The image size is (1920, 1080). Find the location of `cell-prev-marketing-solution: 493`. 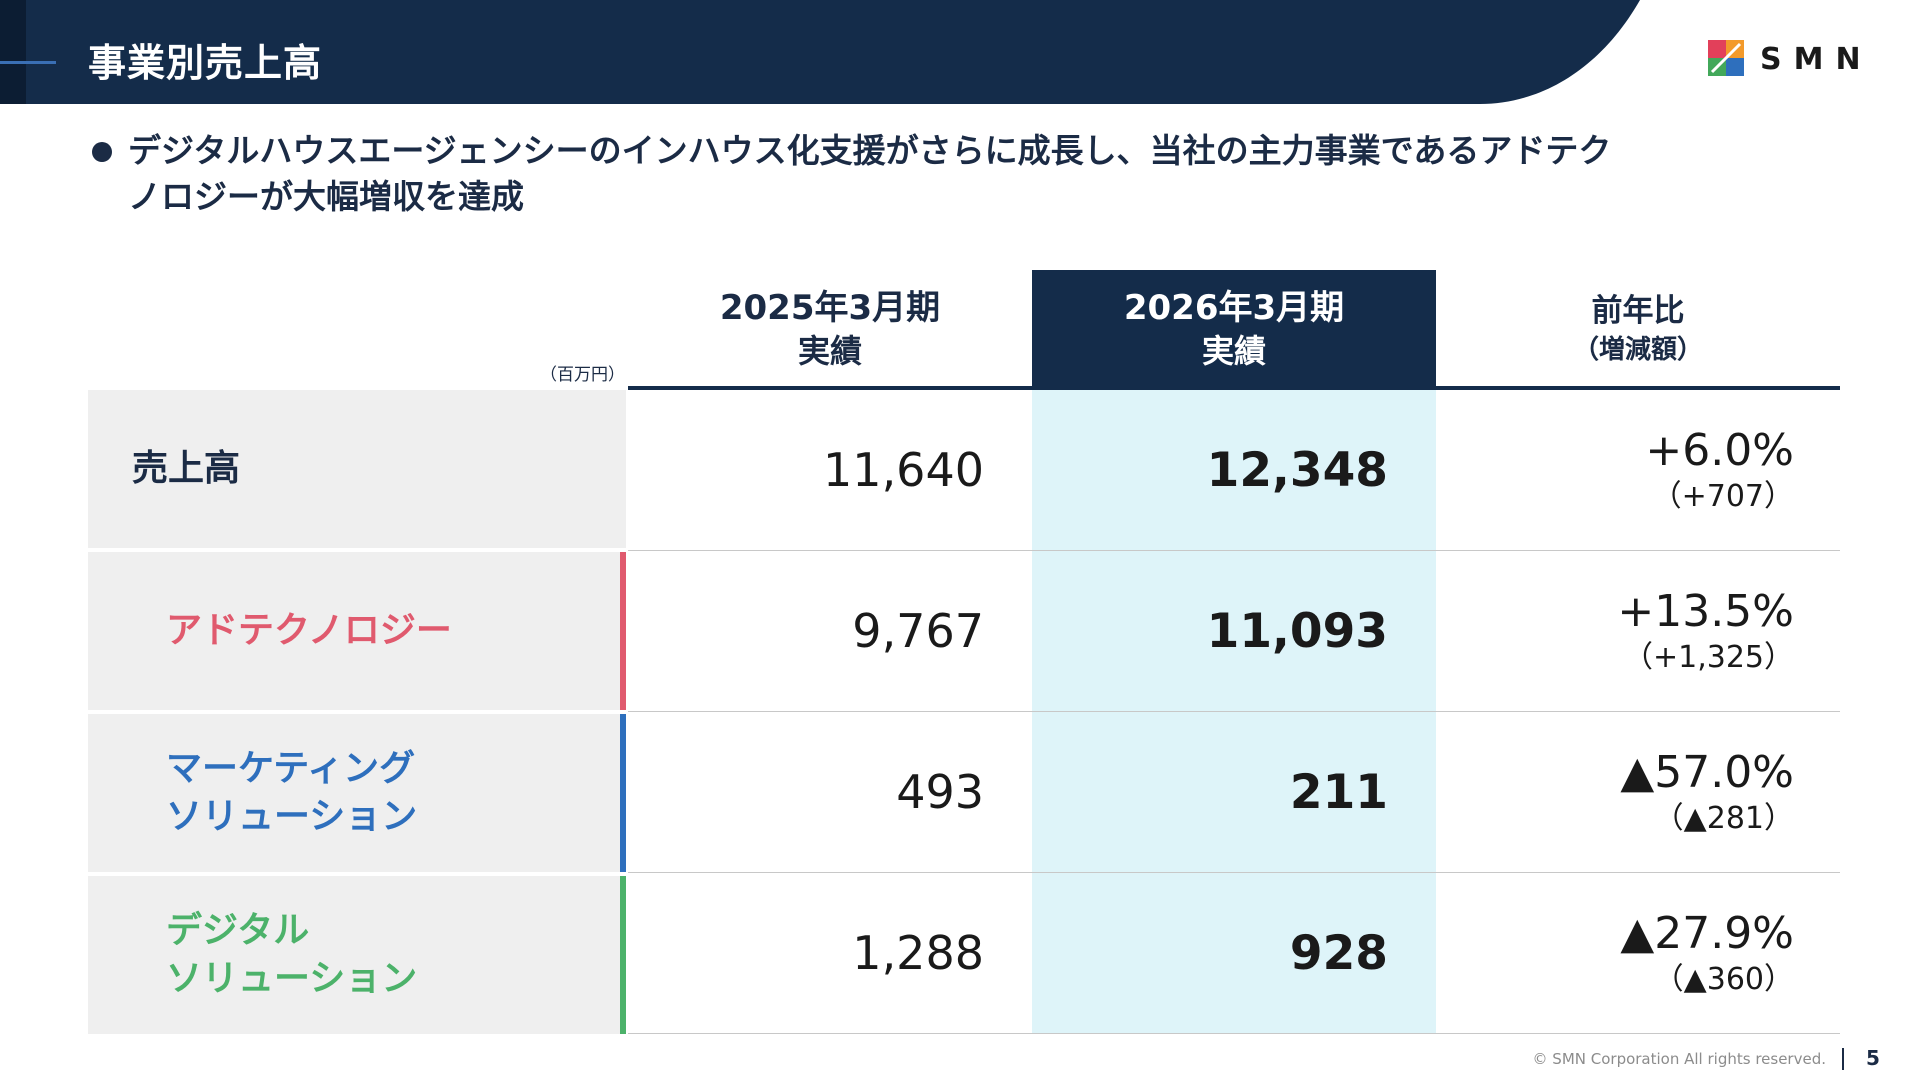

cell-prev-marketing-solution: 493 is located at coordinates (940, 792).